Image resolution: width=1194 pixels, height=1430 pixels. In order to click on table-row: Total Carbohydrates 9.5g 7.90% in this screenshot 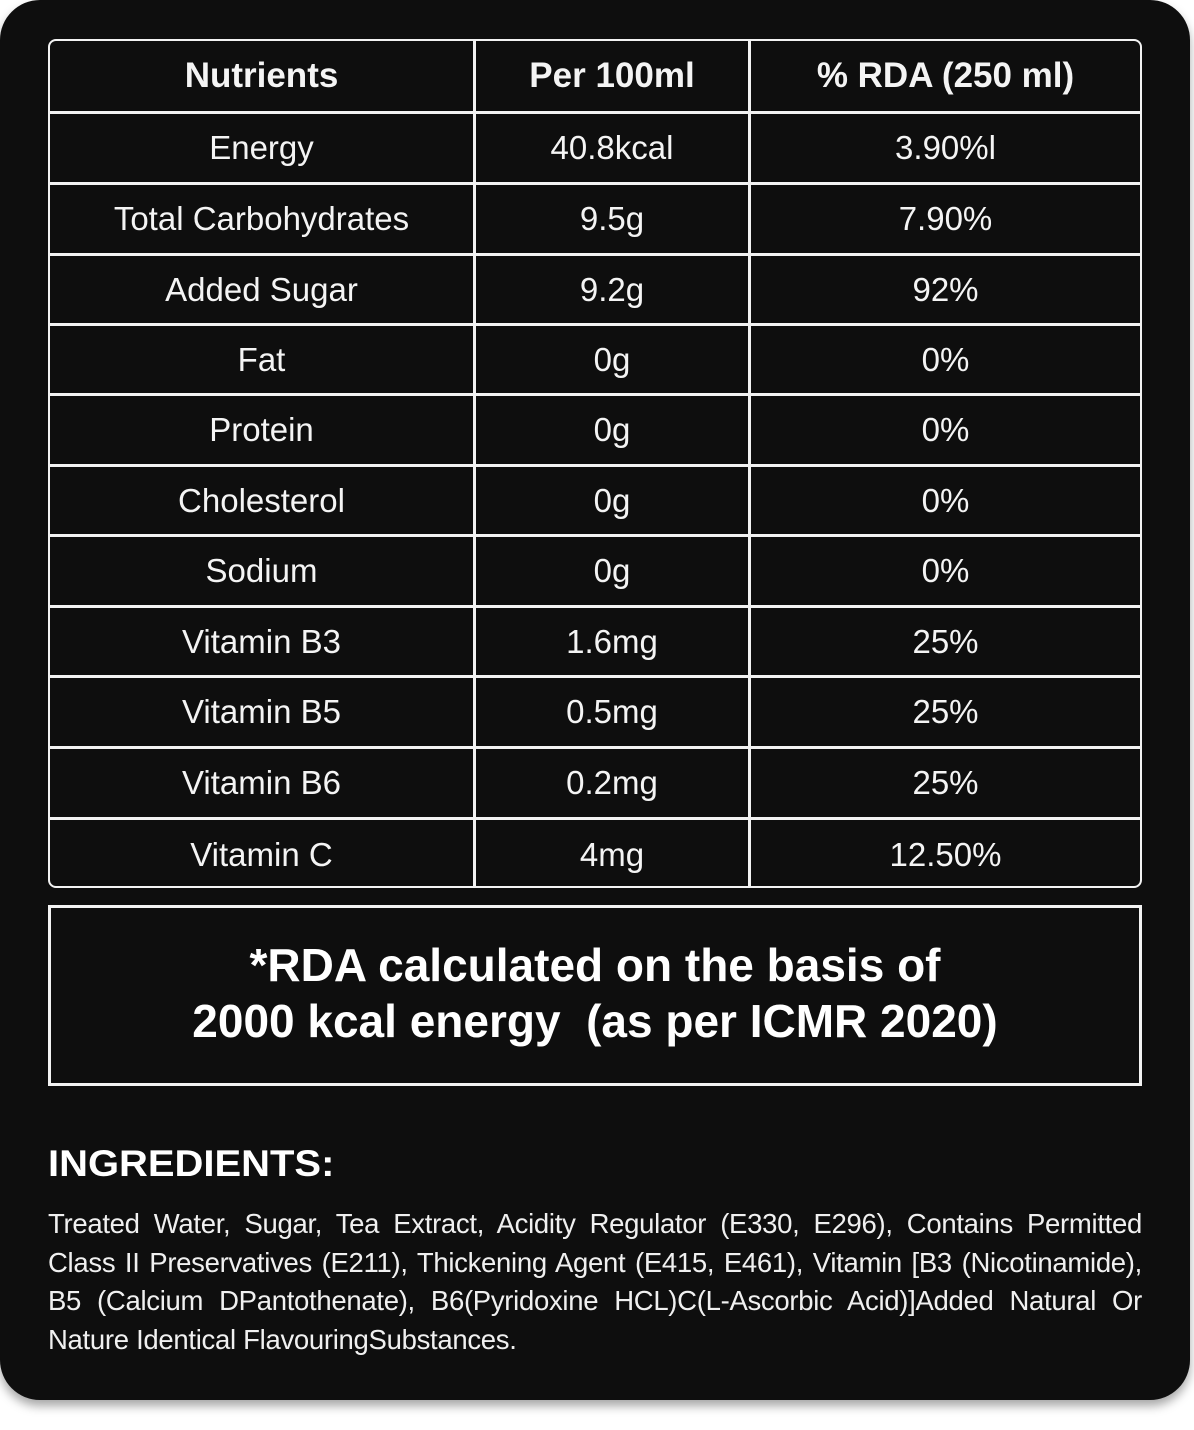, I will do `click(595, 217)`.